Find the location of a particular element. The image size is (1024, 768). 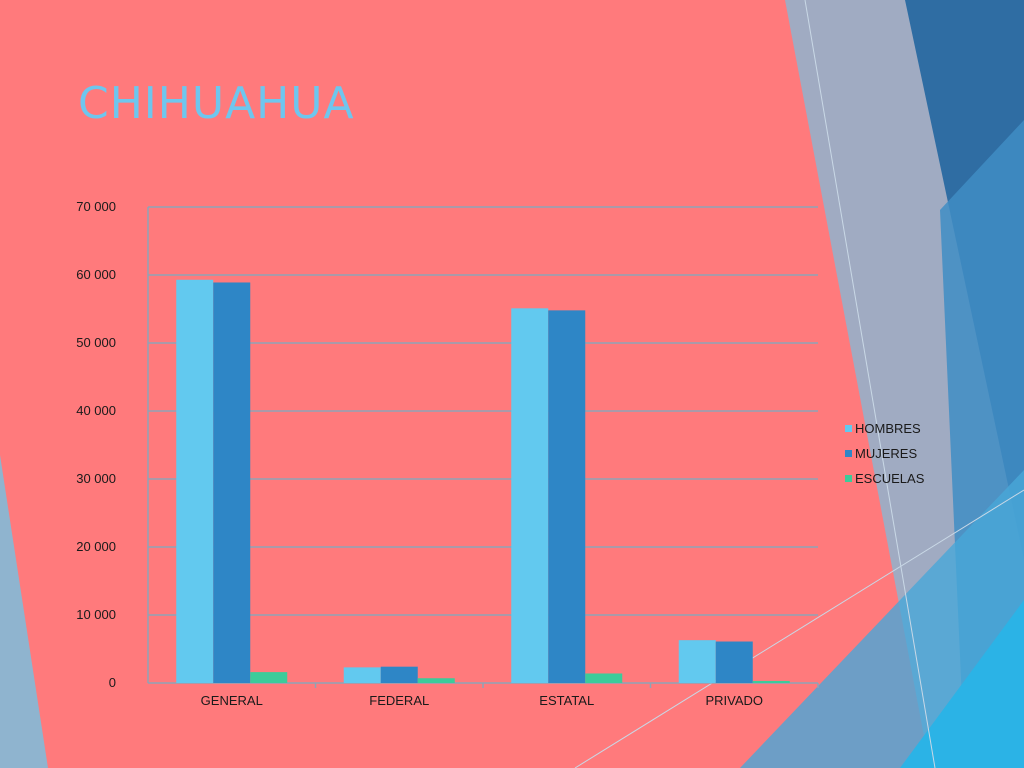

bar-mujeres-estatal is located at coordinates (567, 496).